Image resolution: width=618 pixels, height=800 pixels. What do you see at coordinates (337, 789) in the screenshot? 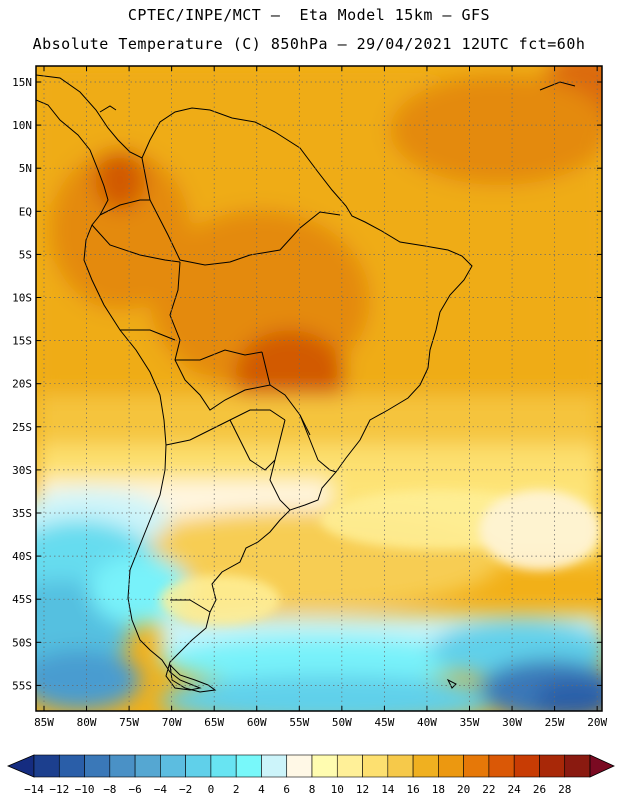
I see `colorbar-label: 10` at bounding box center [337, 789].